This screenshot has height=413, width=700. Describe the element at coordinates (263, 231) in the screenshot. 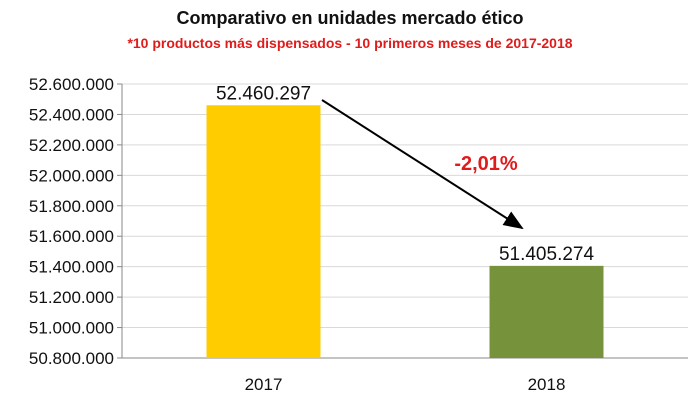

I see `bar-2017` at that location.